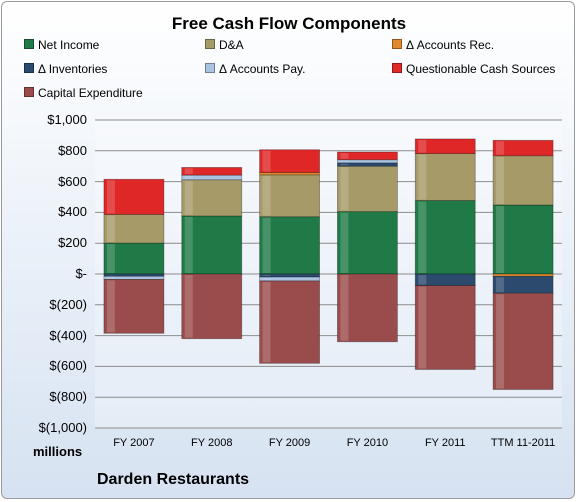 The height and width of the screenshot is (502, 578). What do you see at coordinates (262, 69) in the screenshot?
I see `legend-label: Δ Accounts Pay.` at bounding box center [262, 69].